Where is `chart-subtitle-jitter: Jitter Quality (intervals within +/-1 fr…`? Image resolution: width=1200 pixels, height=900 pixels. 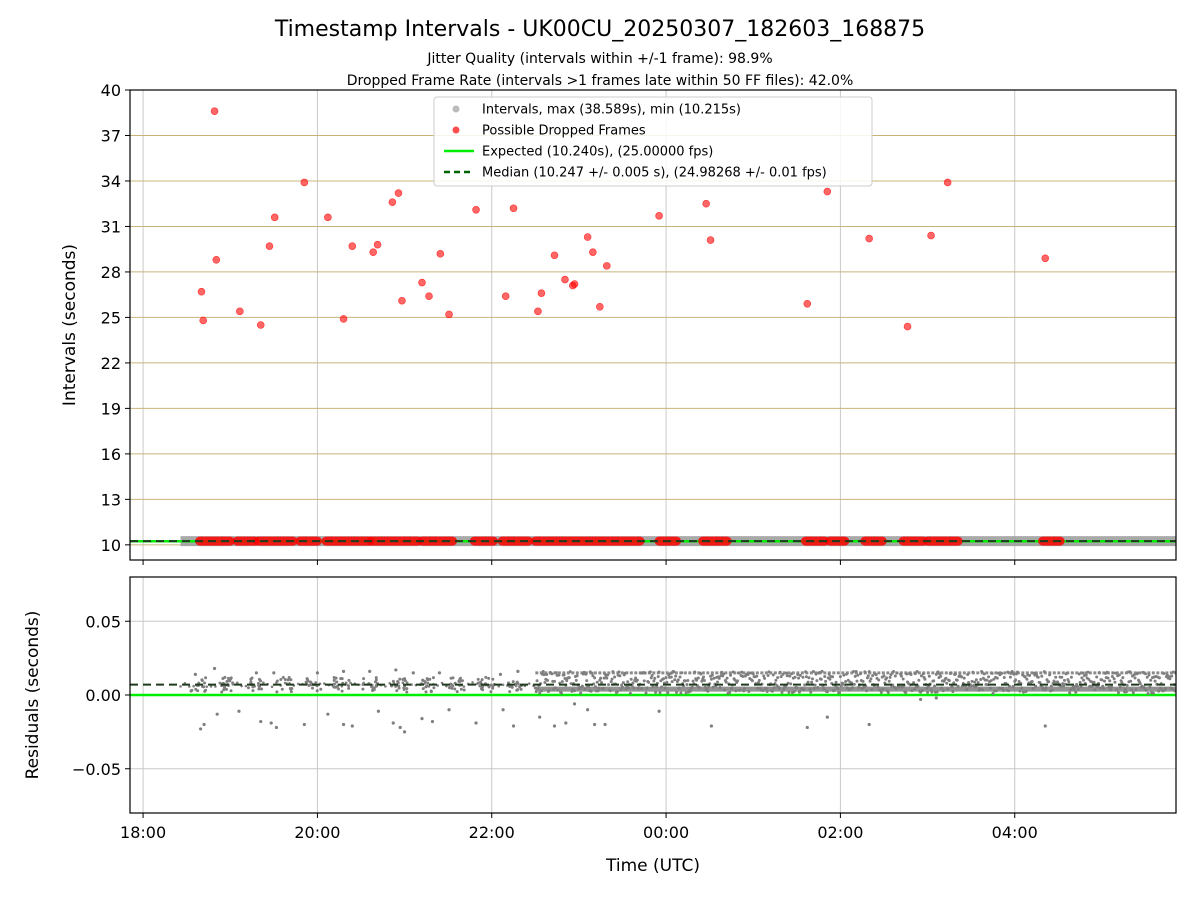 chart-subtitle-jitter: Jitter Quality (intervals within +/-1 fr… is located at coordinates (599, 59).